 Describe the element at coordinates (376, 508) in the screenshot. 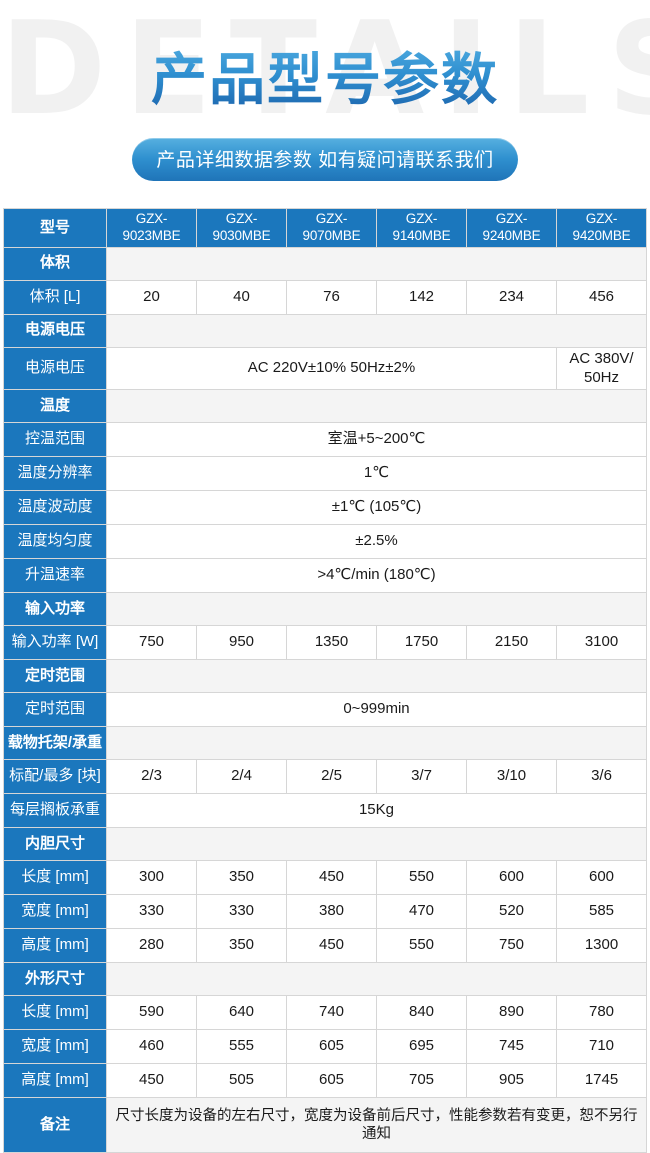

I see `temp-fluctuation-value: ±1℃ (105℃)` at that location.